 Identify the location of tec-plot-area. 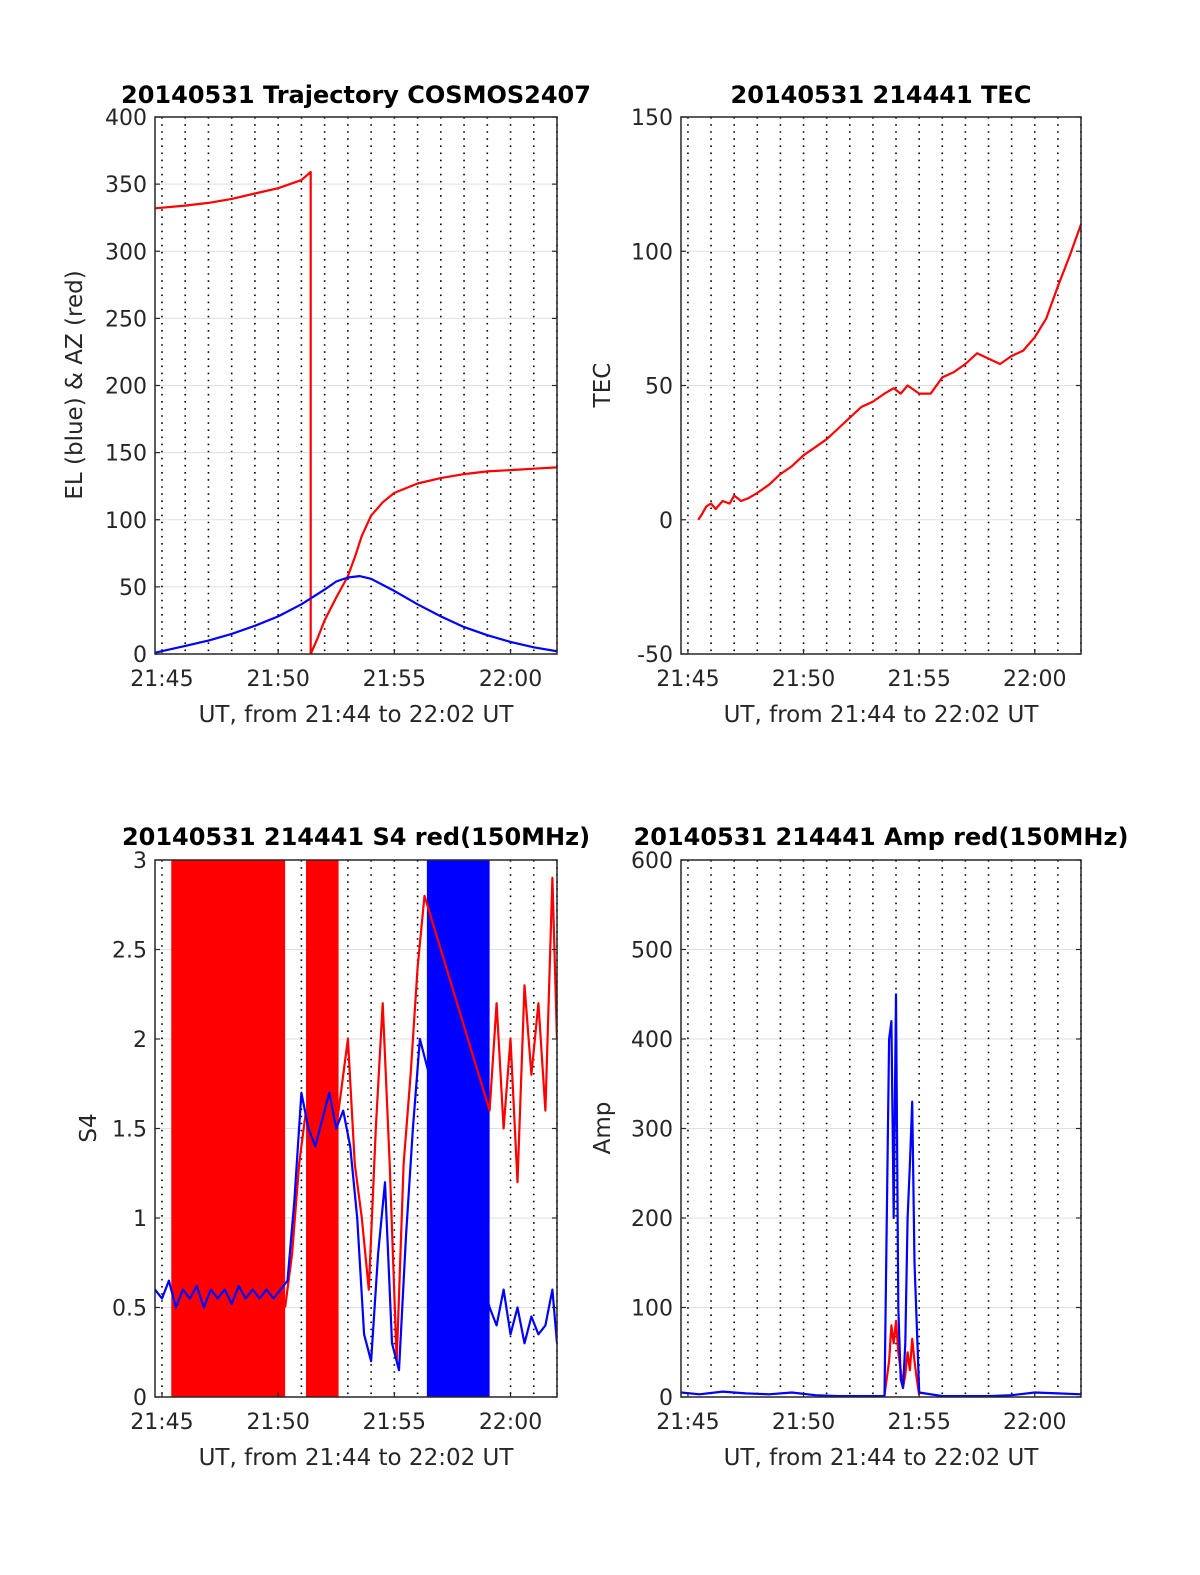
(889, 372).